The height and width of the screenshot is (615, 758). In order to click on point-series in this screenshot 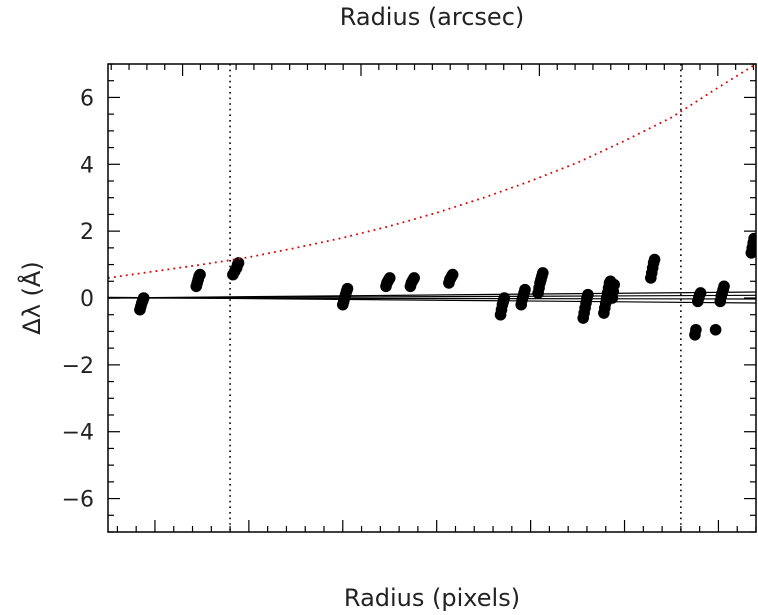, I will do `click(445, 286)`.